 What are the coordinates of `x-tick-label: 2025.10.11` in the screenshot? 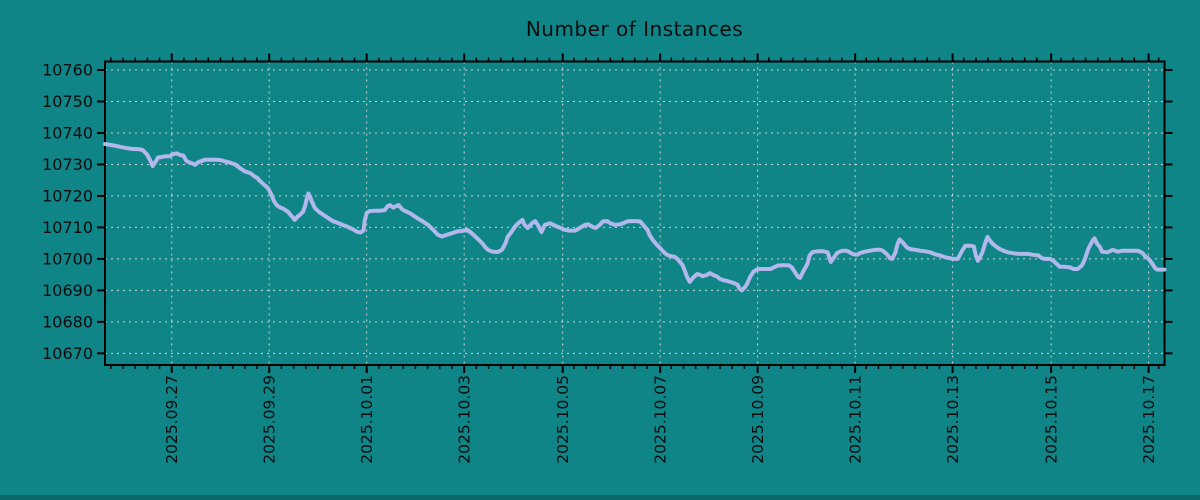 It's located at (856, 419).